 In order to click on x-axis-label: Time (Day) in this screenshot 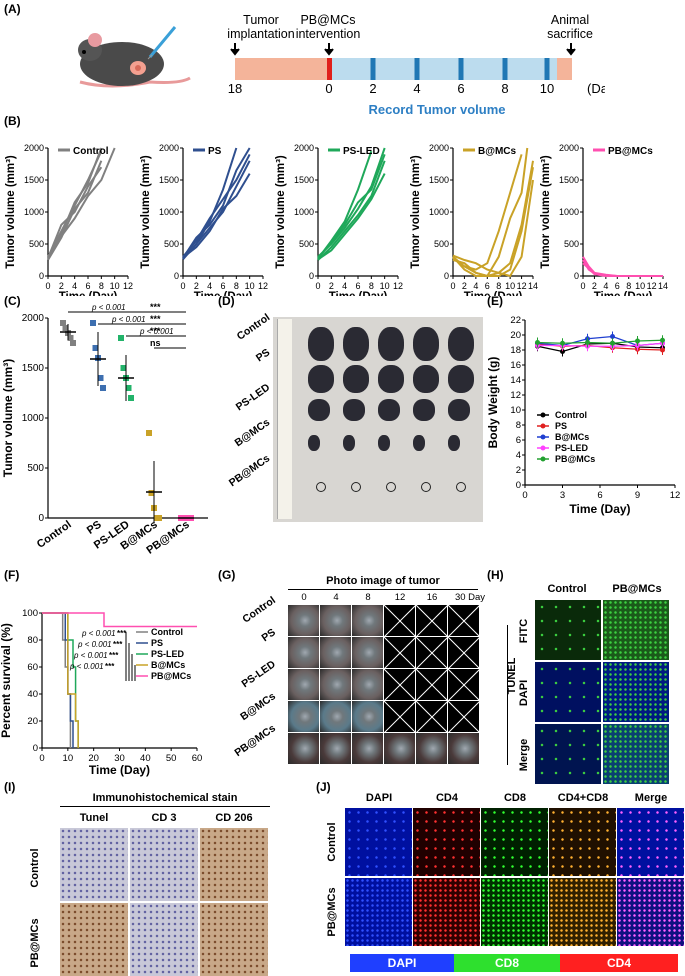, I will do `click(623, 293)`.